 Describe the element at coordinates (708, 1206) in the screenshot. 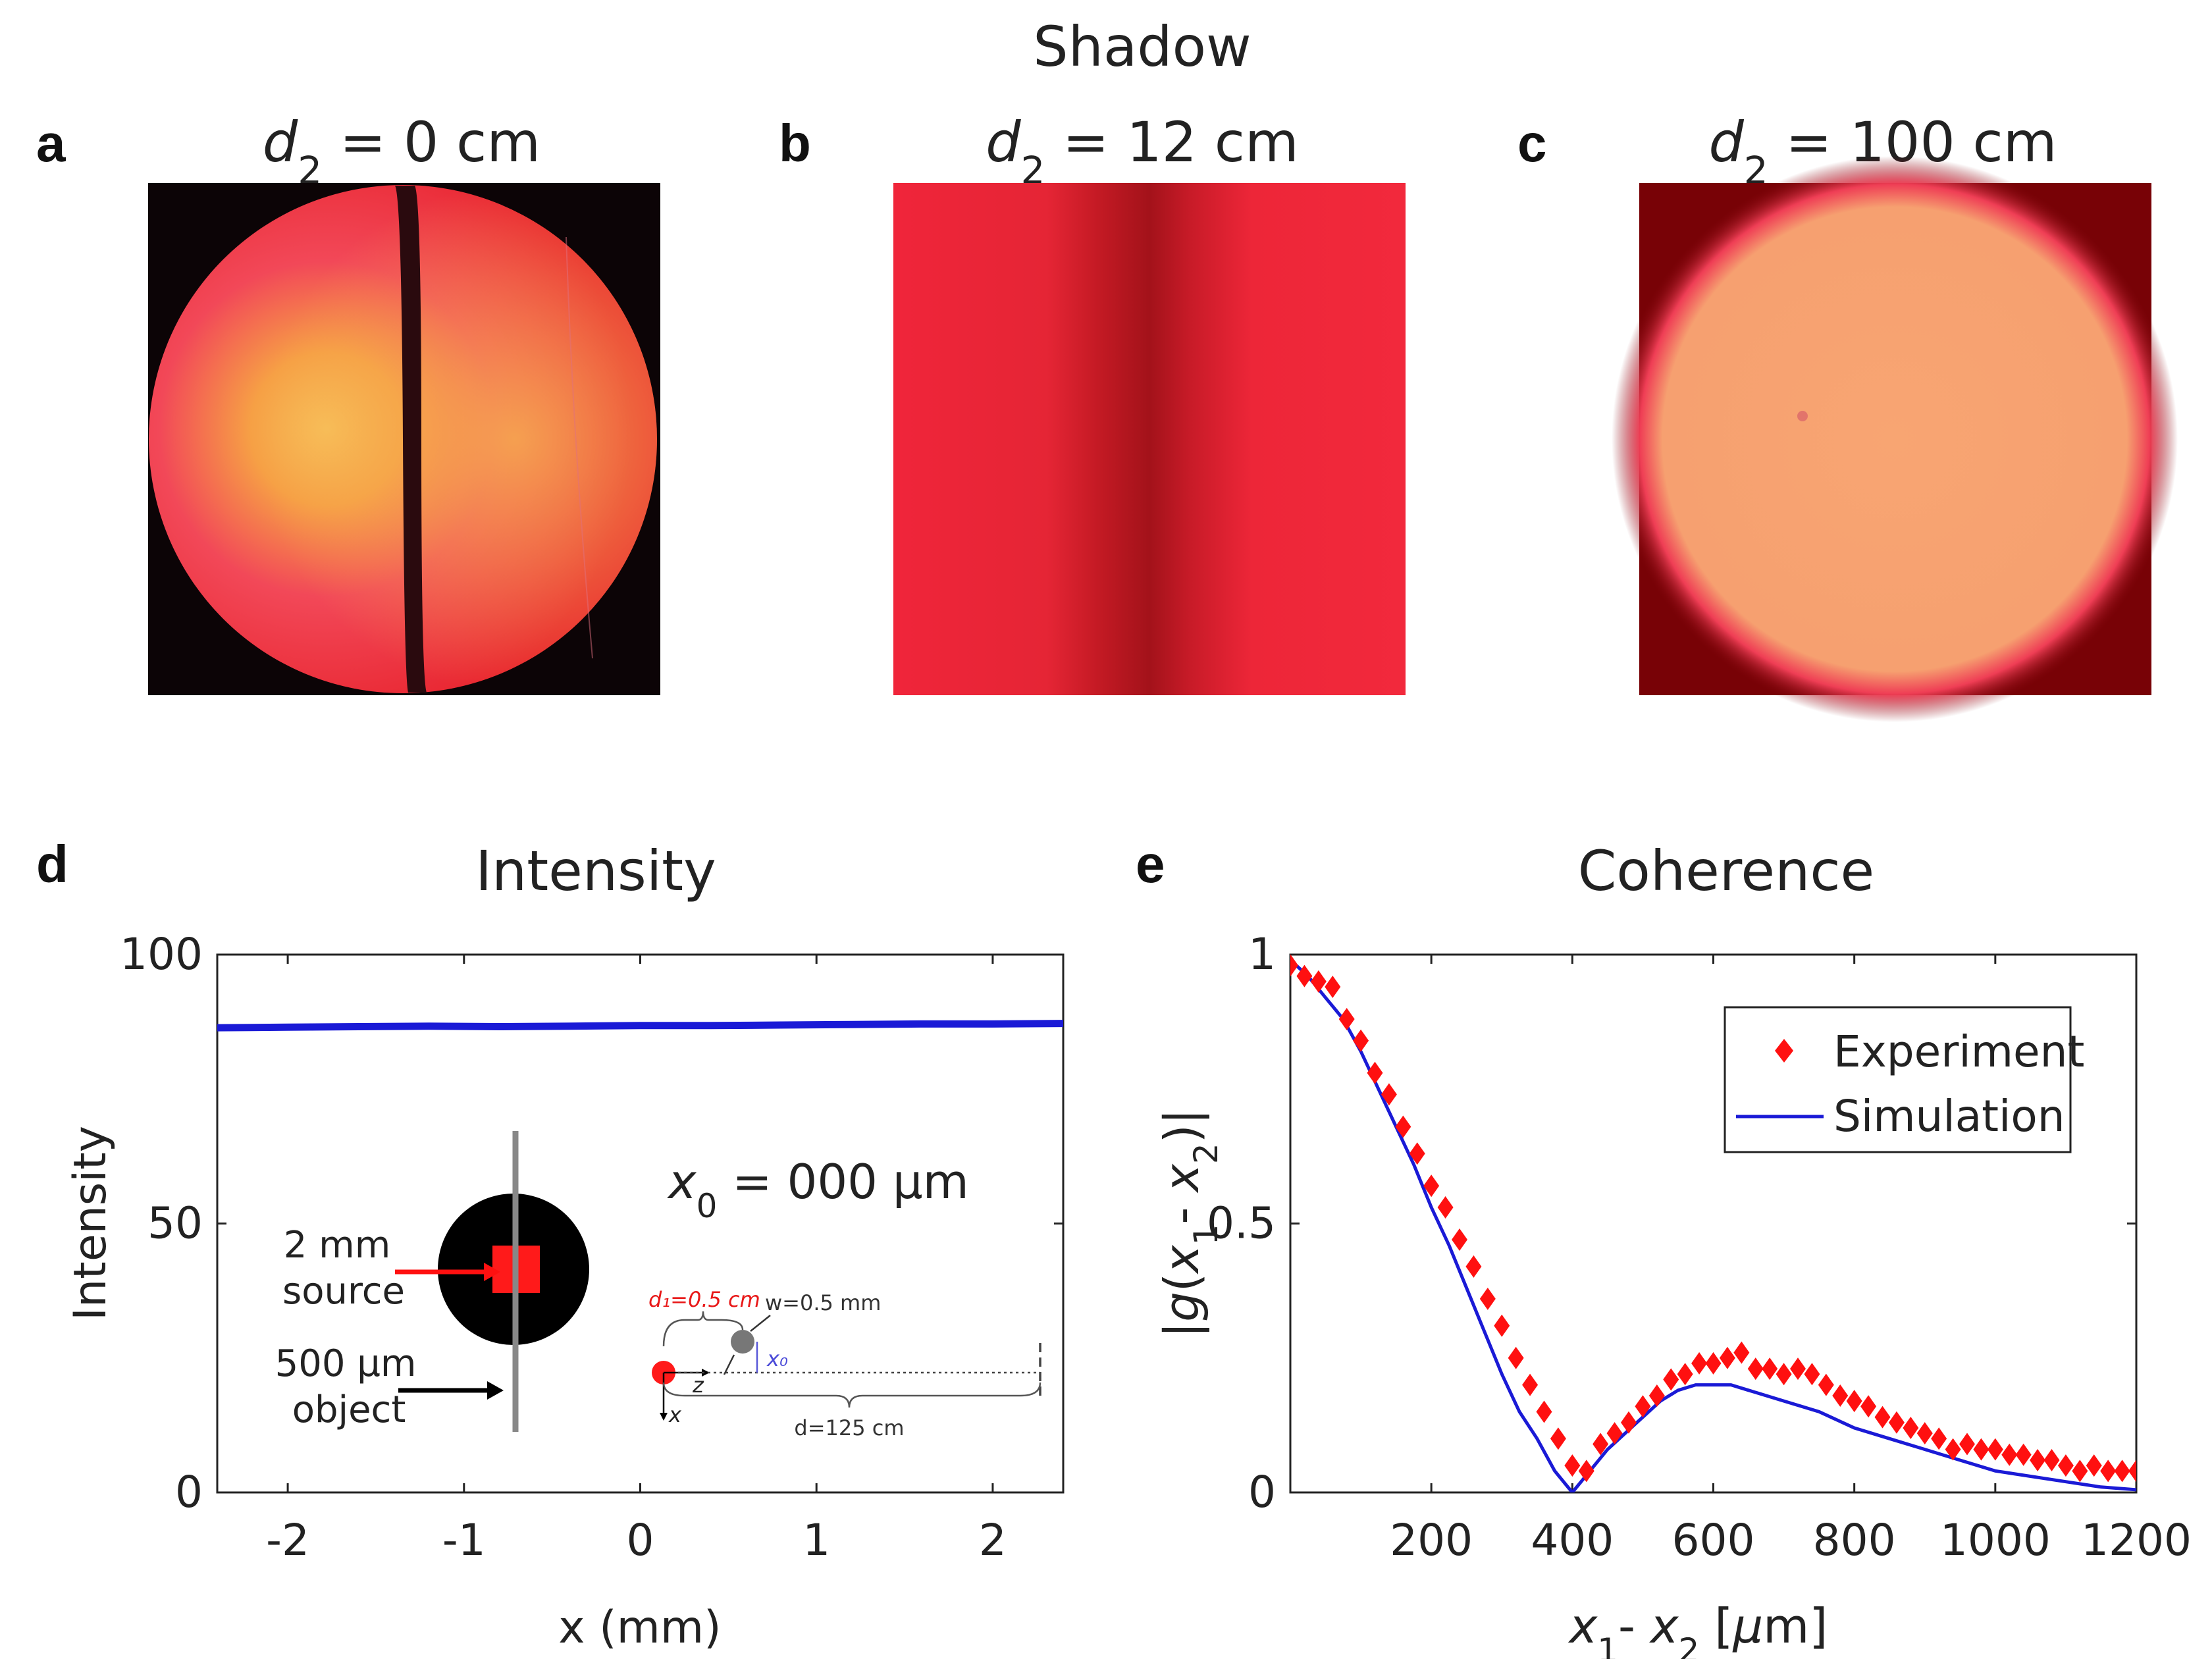

I see `x0-sub: 0` at that location.